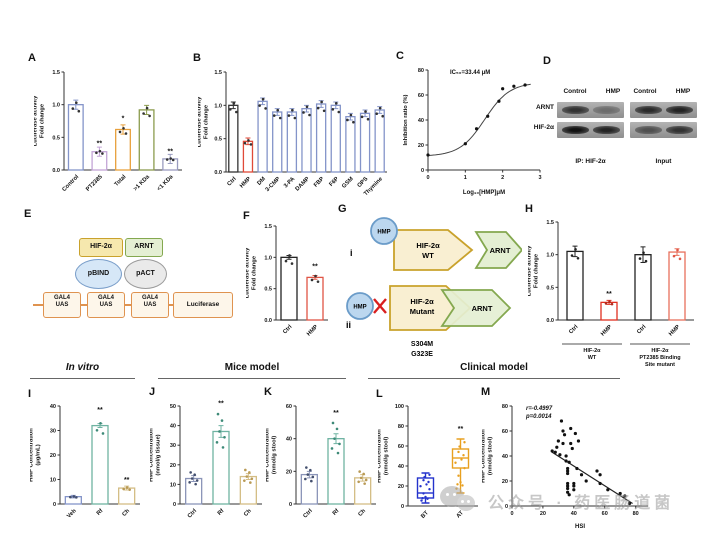 Image resolution: width=720 pixels, height=540 pixels. What do you see at coordinates (348, 325) in the screenshot?
I see `row-ii-label: ii` at bounding box center [348, 325].